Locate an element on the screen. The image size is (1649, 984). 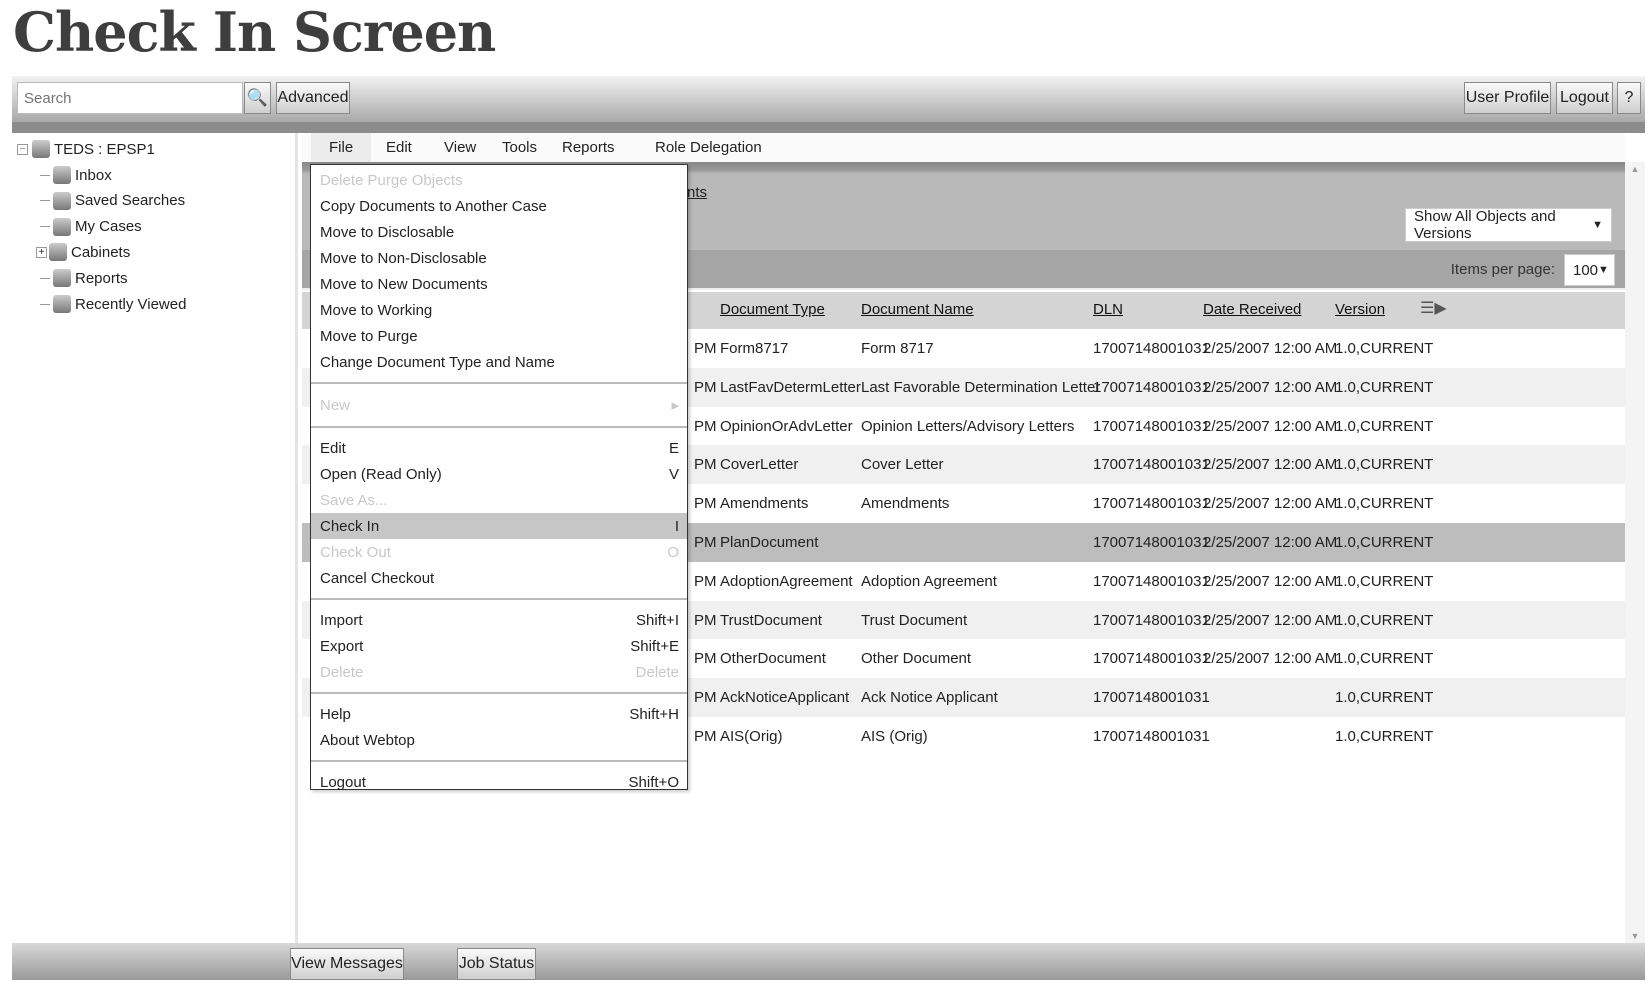
expand-icon: + is located at coordinates (41, 252).